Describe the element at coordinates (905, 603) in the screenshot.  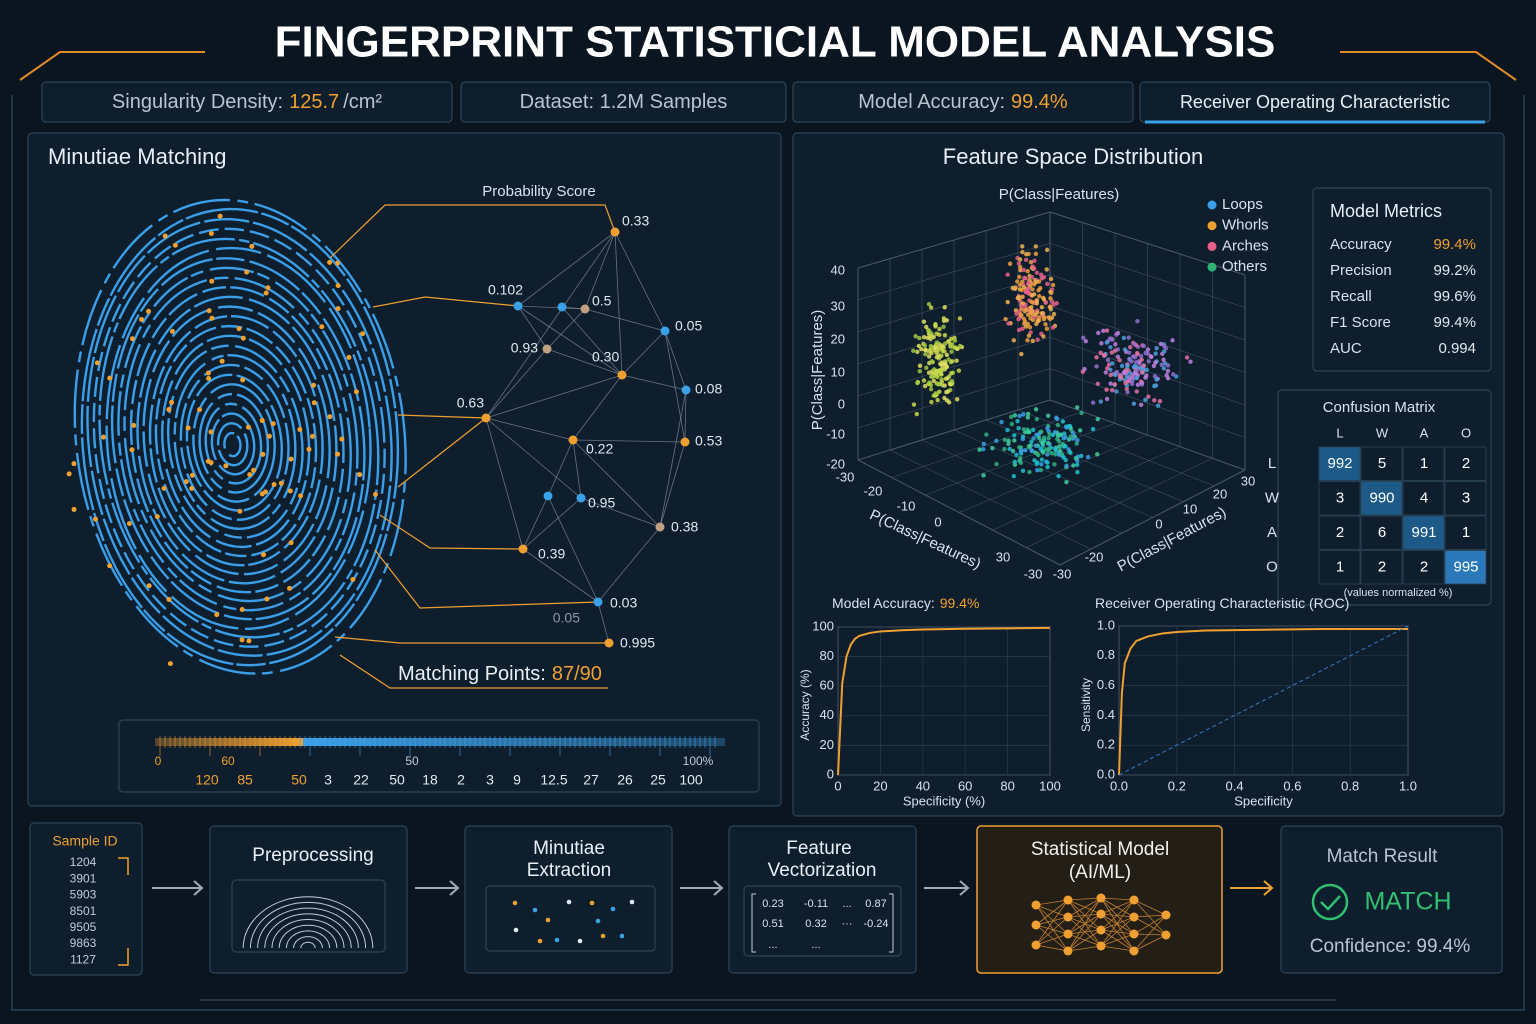
I see `chart-title: Model Accuracy: 99.4%` at that location.